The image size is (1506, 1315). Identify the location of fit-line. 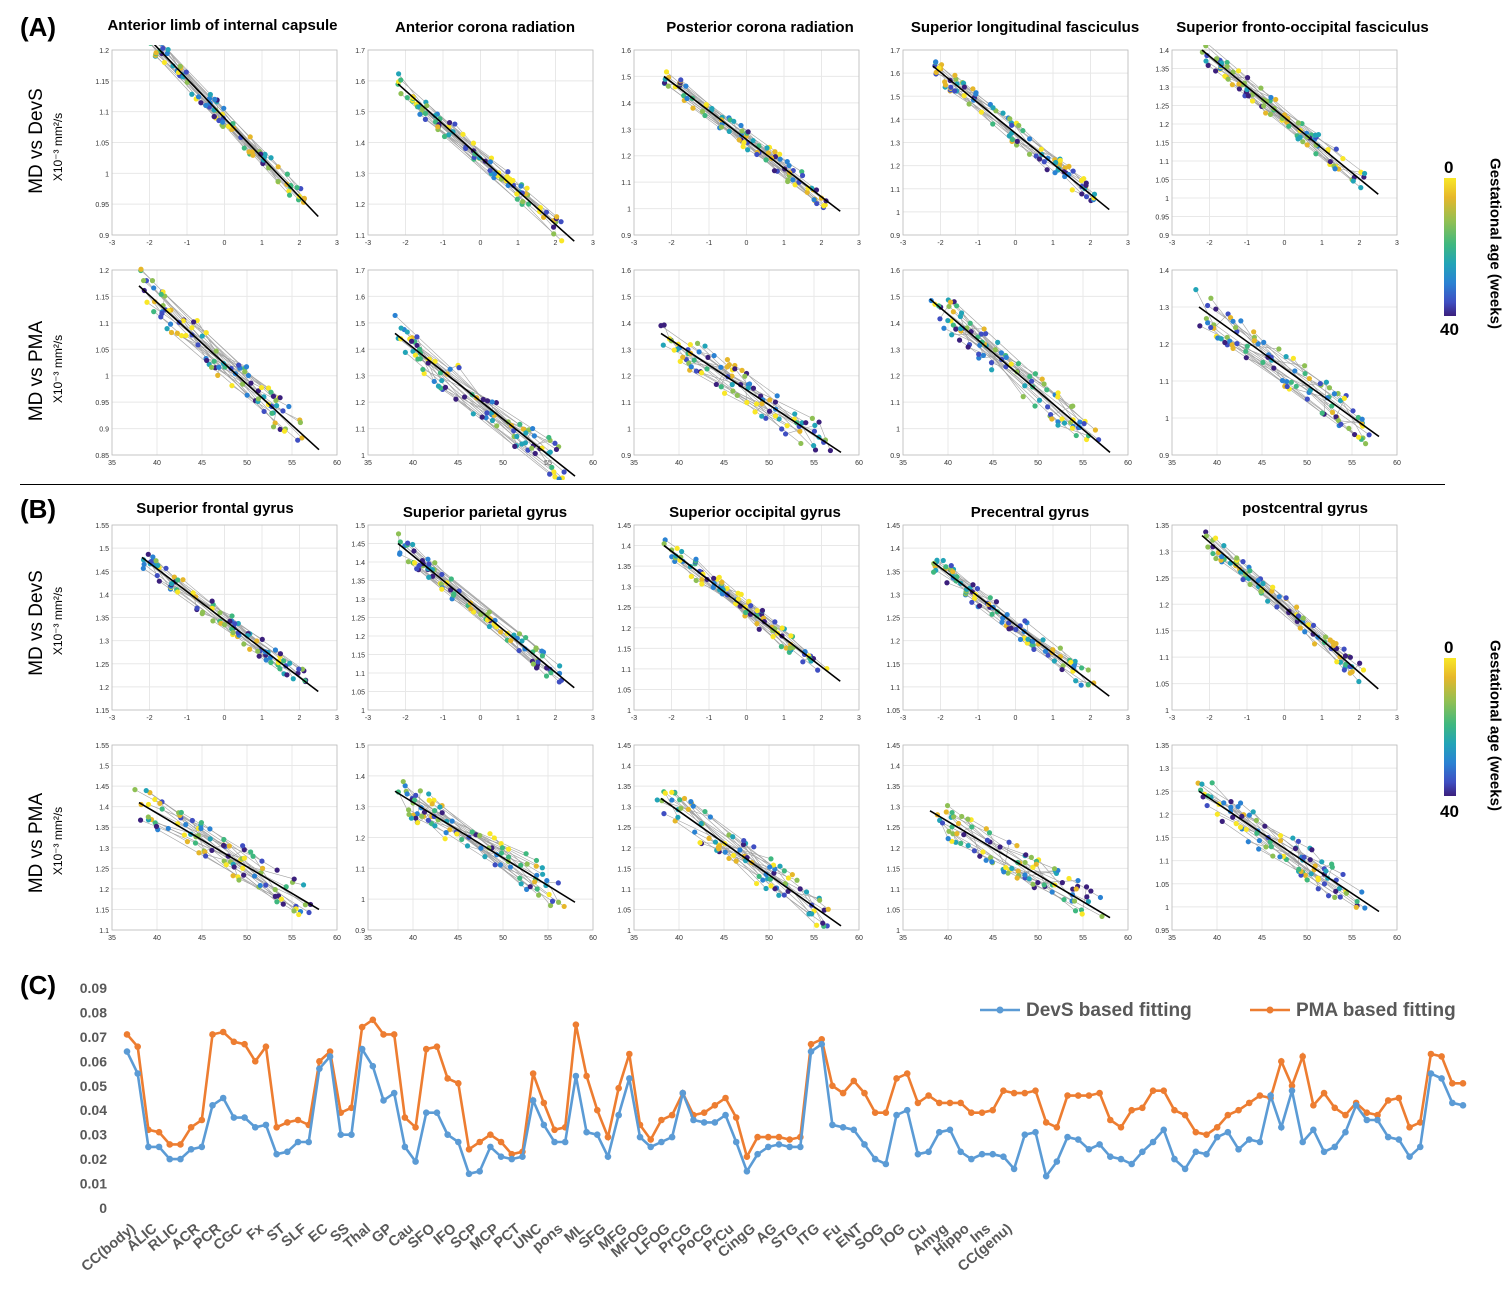
(1289, 372).